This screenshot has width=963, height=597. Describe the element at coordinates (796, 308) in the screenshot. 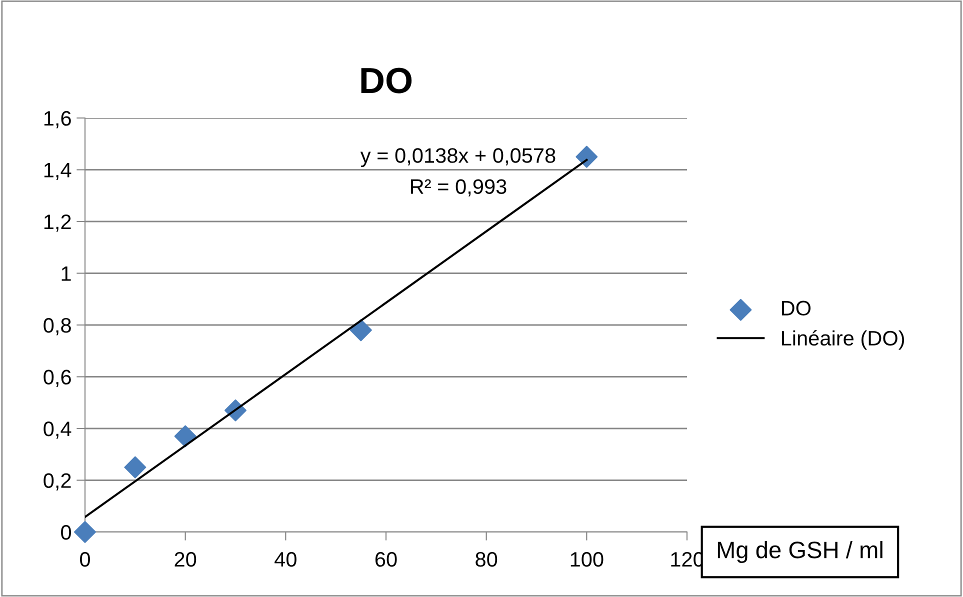

I see `legend-label: DO` at that location.